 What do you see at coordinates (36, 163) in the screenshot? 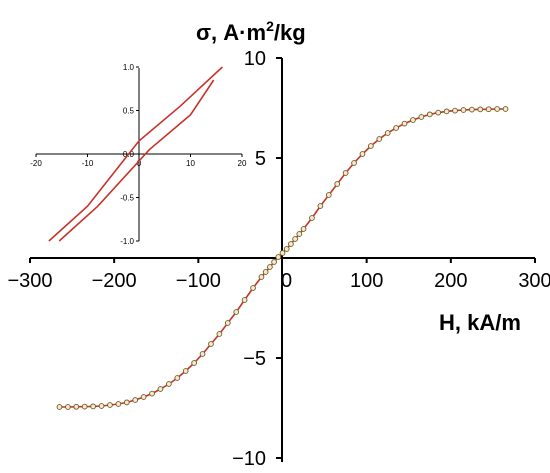
I see `inset-x-tick-label: -20` at bounding box center [36, 163].